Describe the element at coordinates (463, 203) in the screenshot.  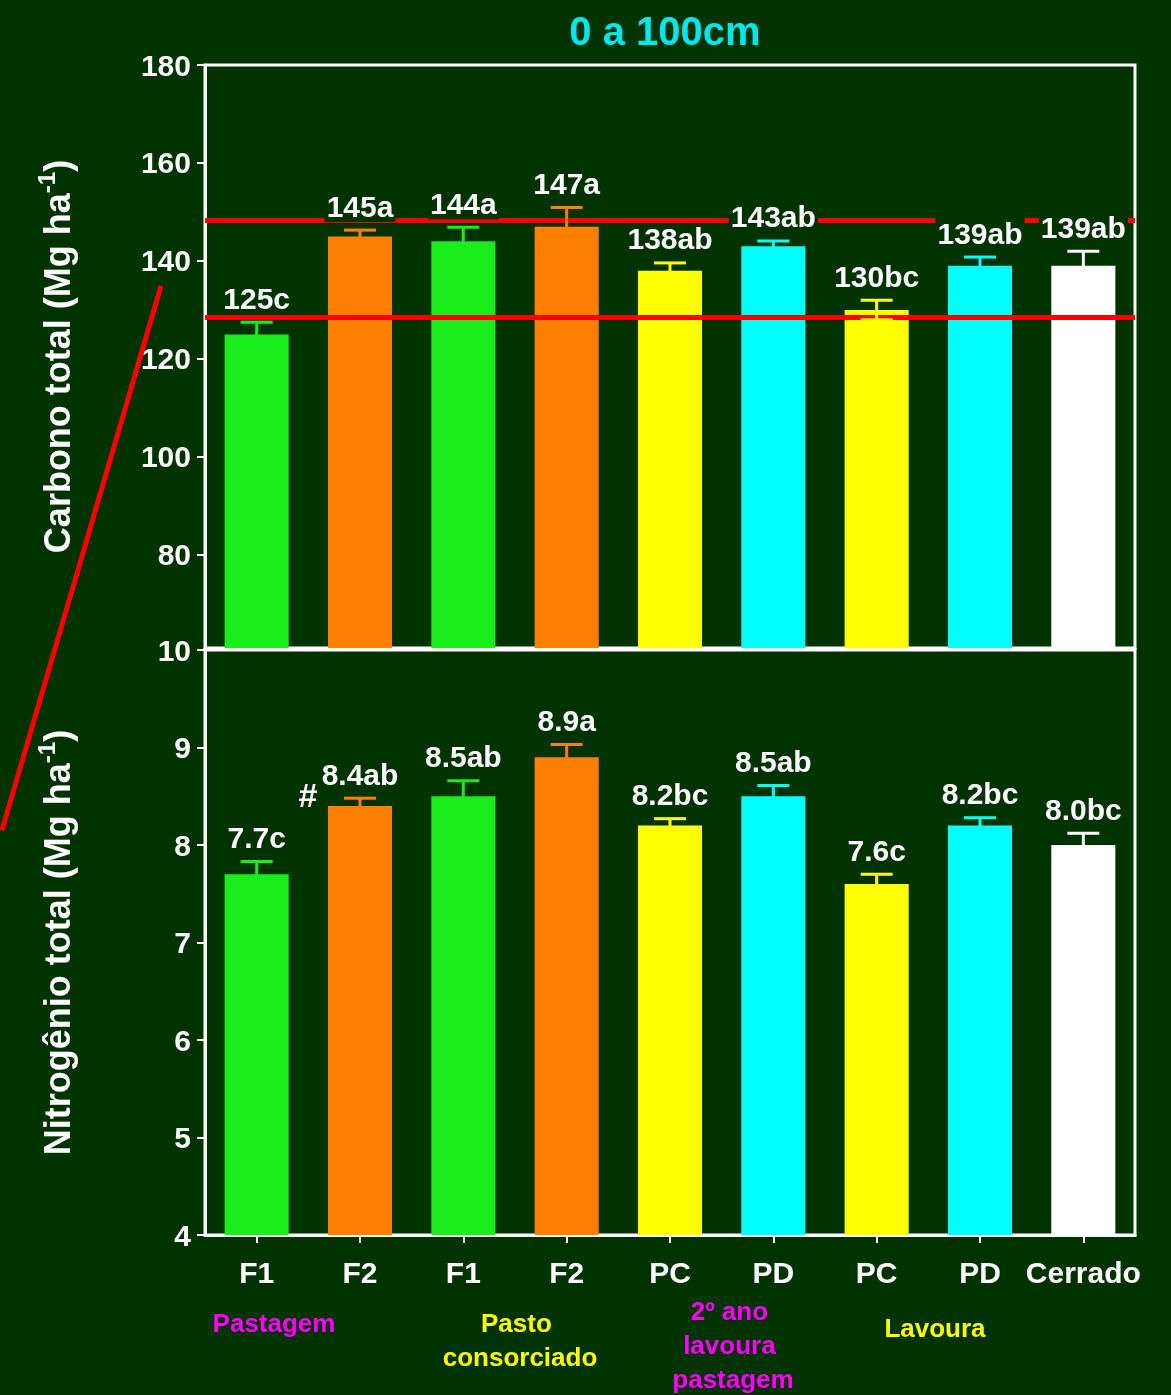
I see `data-label: 144a` at that location.